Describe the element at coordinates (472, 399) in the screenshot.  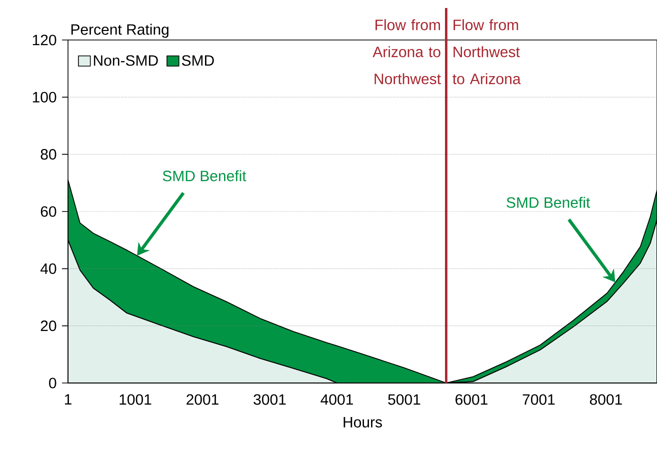
I see `x-tick-label: 6001` at that location.